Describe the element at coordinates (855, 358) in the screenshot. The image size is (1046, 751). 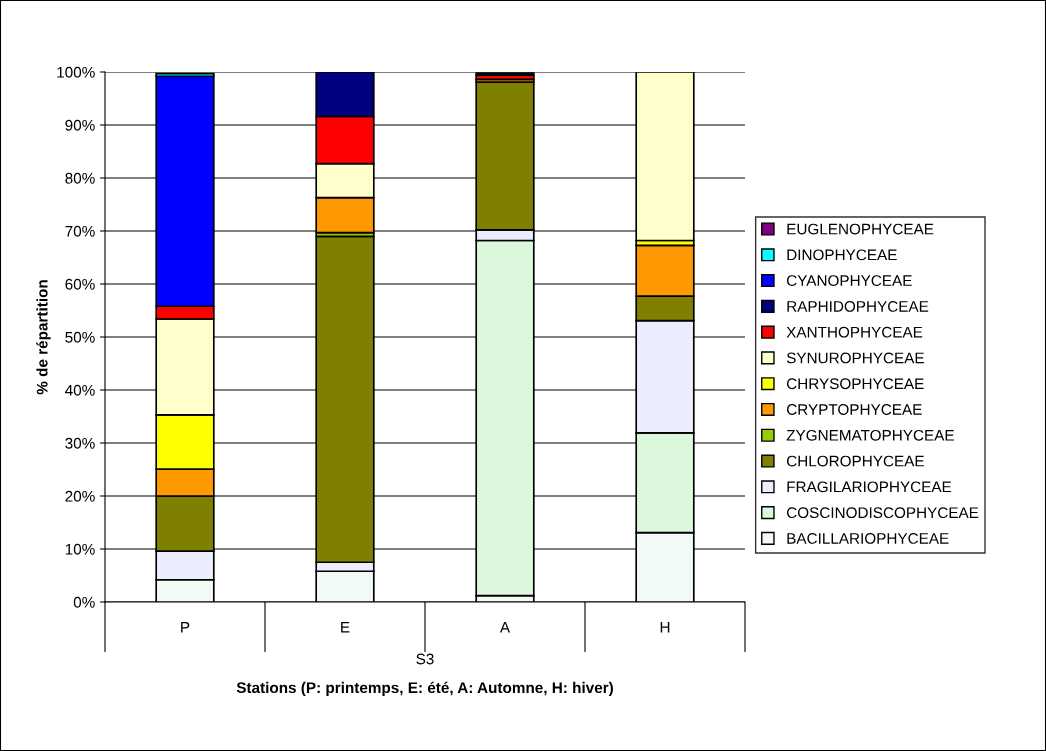
I see `legend-label: SYNUROPHYCEAE` at that location.